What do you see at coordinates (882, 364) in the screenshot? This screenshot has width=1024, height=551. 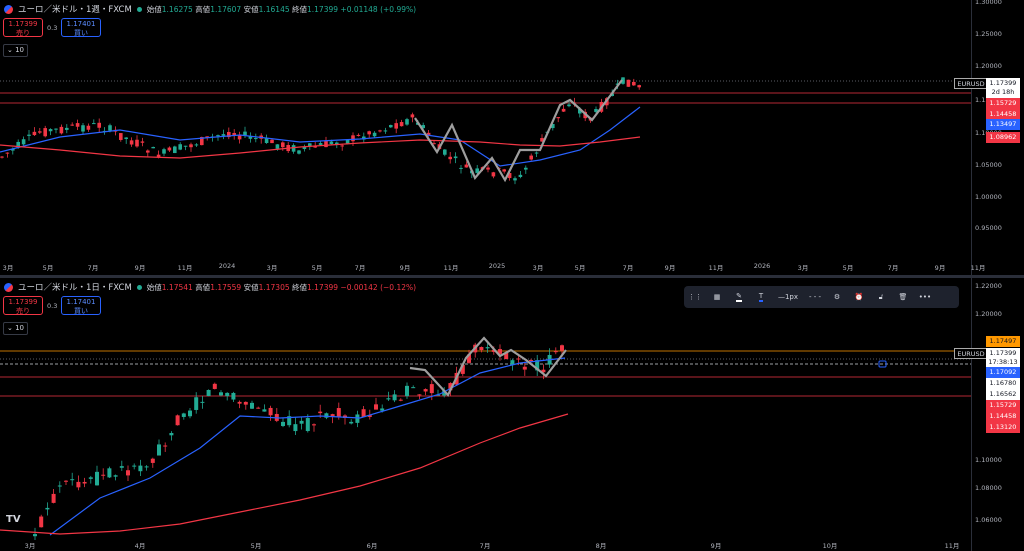 I see `anchor-handle` at bounding box center [882, 364].